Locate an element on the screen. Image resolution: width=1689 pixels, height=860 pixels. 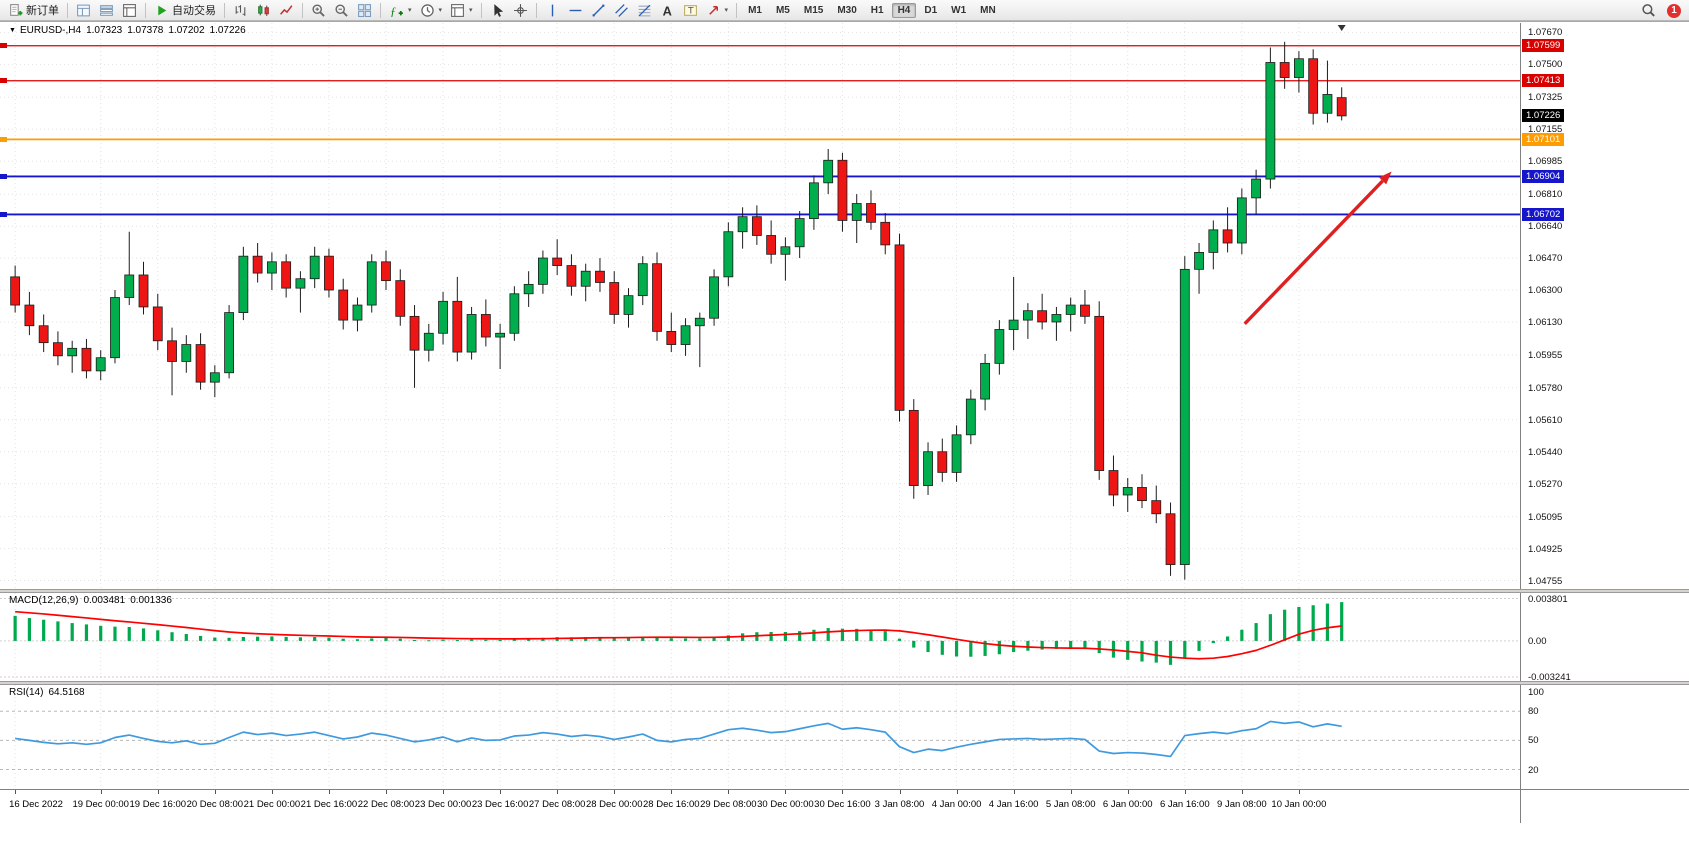
data-window-button is located at coordinates (106, 10).